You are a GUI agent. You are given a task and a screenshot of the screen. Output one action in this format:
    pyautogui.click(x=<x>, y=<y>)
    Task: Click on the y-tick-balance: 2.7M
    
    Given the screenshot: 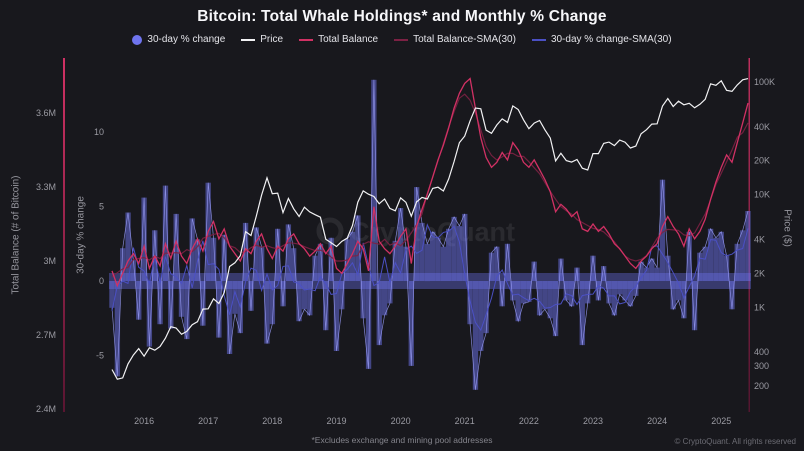 What is the action you would take?
    pyautogui.click(x=46, y=335)
    